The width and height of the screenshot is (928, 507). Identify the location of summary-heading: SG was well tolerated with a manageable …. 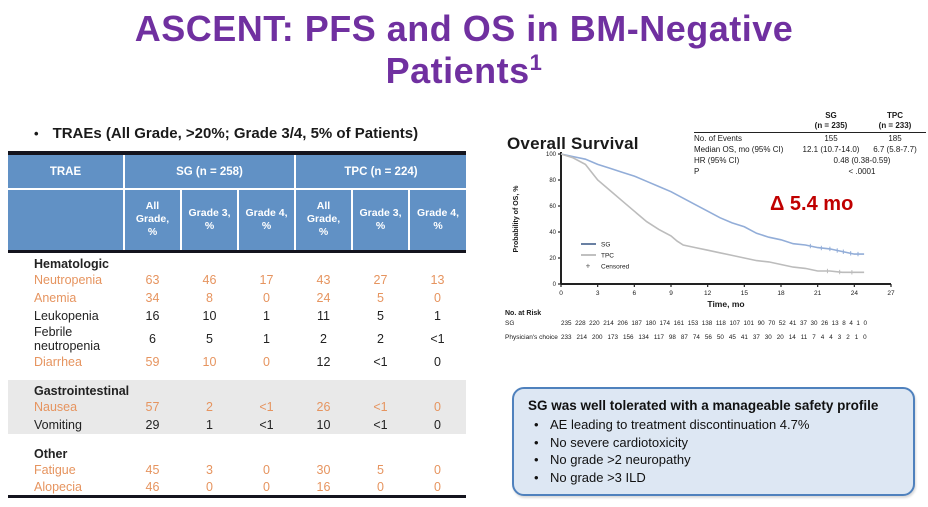
(703, 405).